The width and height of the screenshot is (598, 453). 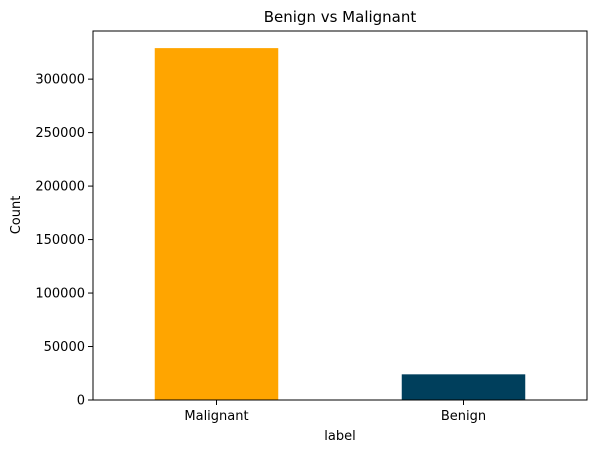 What do you see at coordinates (81, 401) in the screenshot?
I see `y-tick-label: 0` at bounding box center [81, 401].